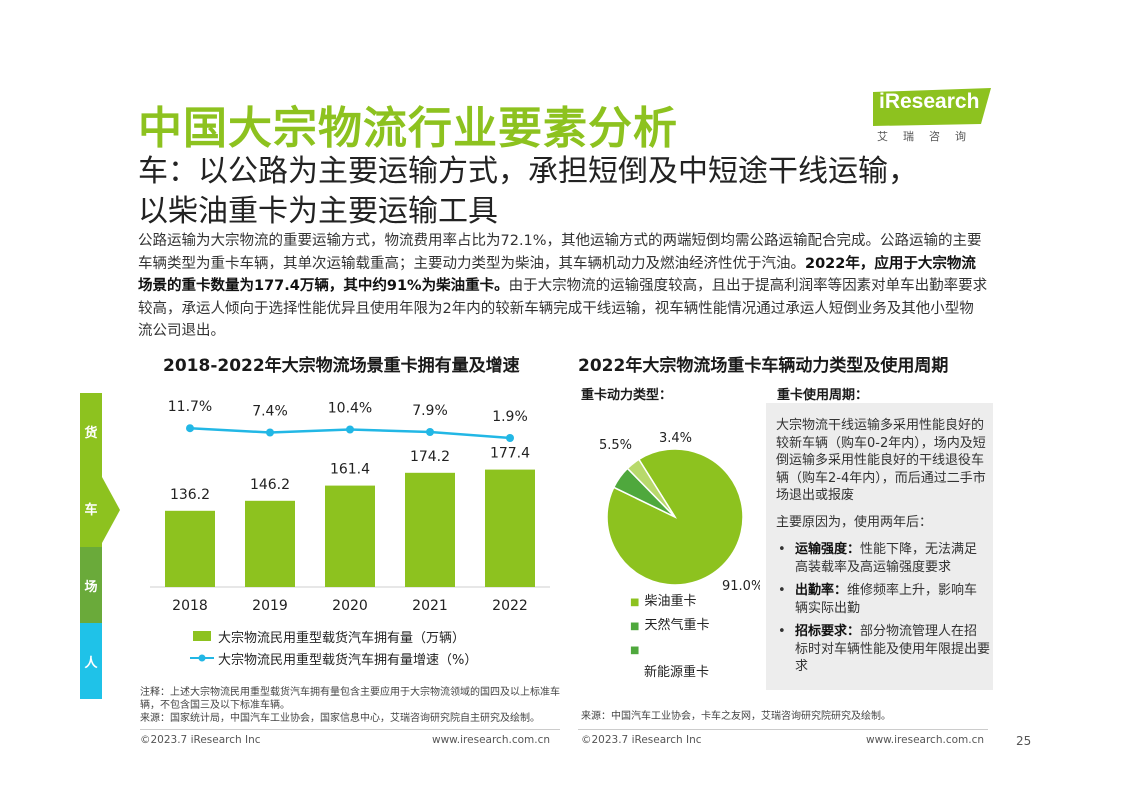 The image size is (1122, 793). I want to click on page-title: 中国大宗物流行业要素分析, so click(408, 128).